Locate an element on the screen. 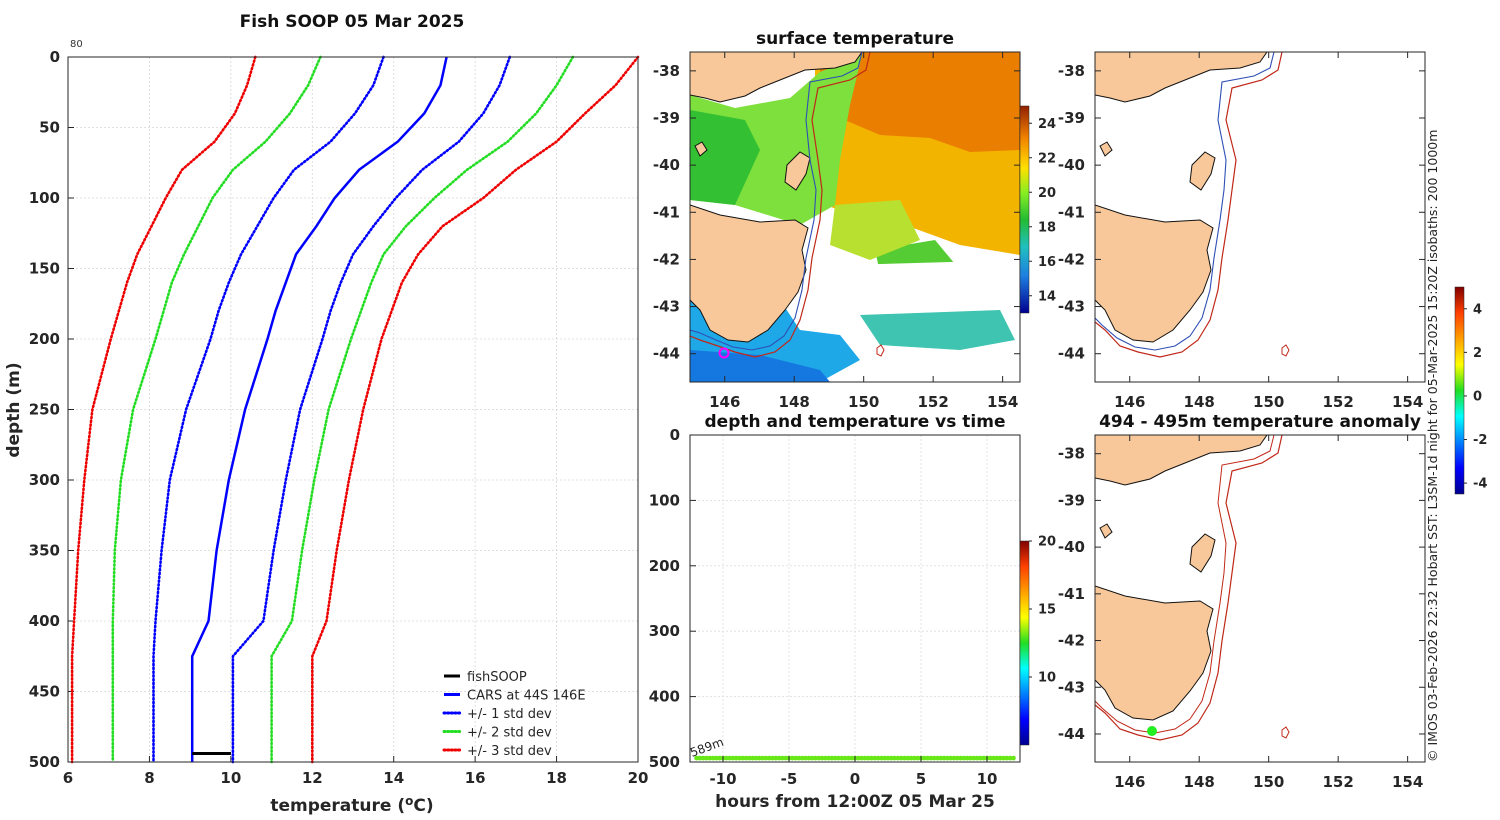 Image resolution: width=1500 pixels, height=820 pixels. map-ytick-label: -40 is located at coordinates (666, 165).